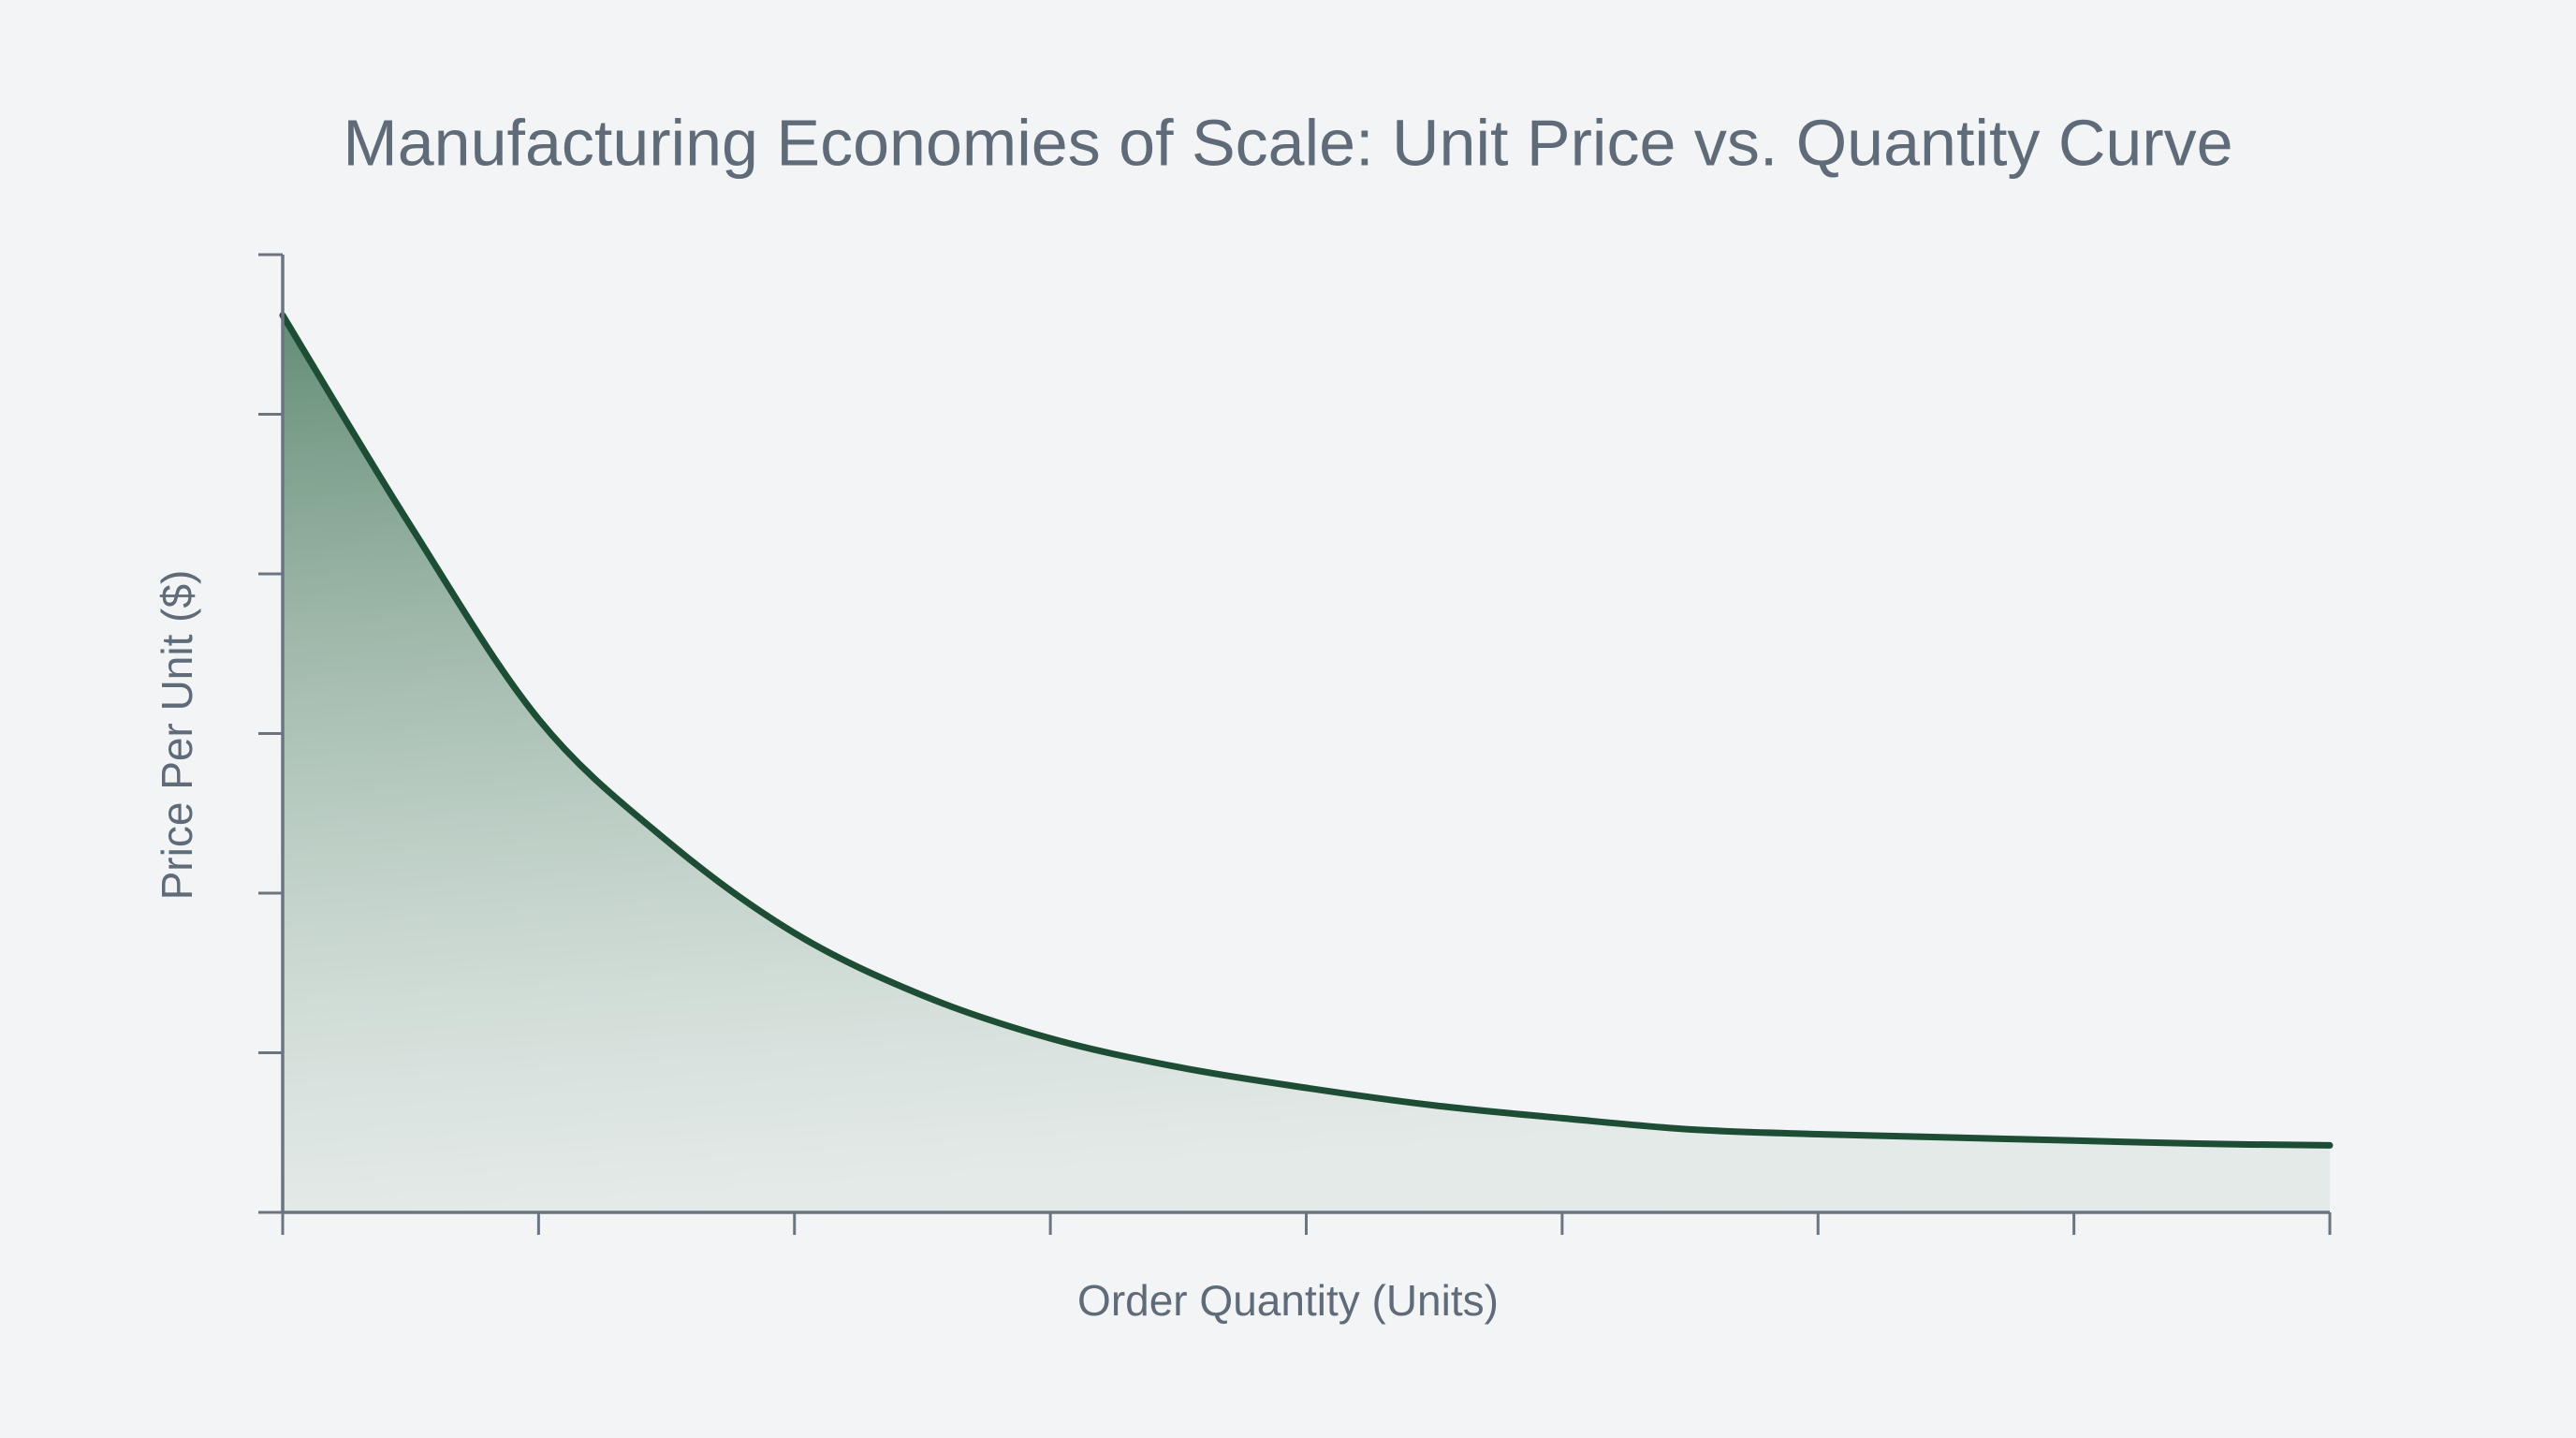 The height and width of the screenshot is (1438, 2576). I want to click on y-axis-label: Price Per Unit ($), so click(177, 735).